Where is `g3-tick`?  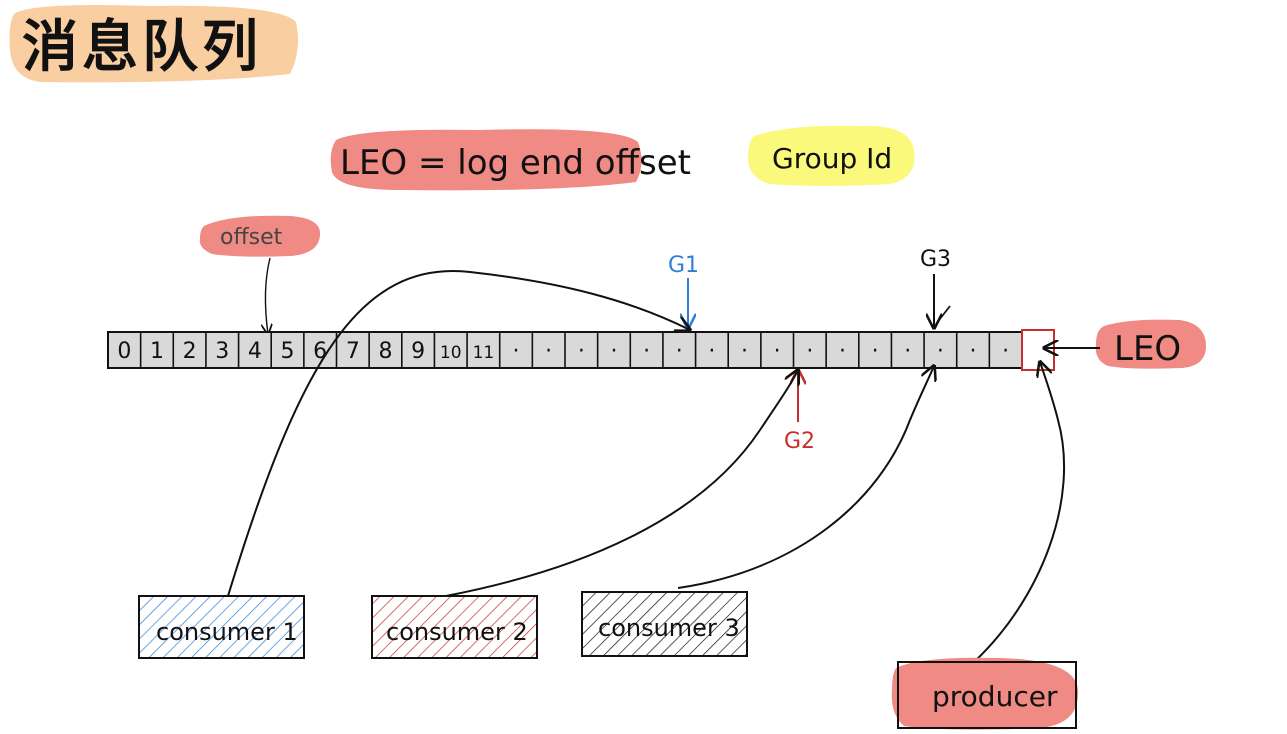 g3-tick is located at coordinates (943, 315).